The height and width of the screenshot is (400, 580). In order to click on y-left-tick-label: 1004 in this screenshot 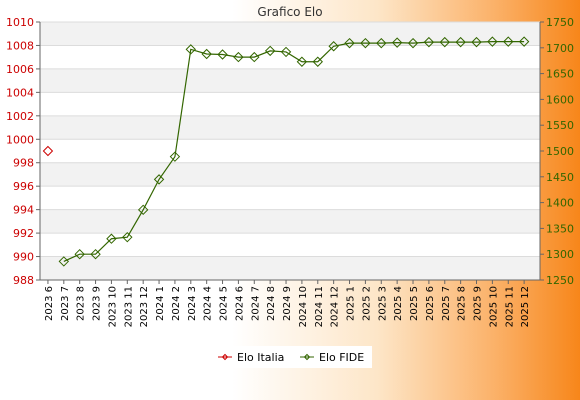, I will do `click(20, 92)`.